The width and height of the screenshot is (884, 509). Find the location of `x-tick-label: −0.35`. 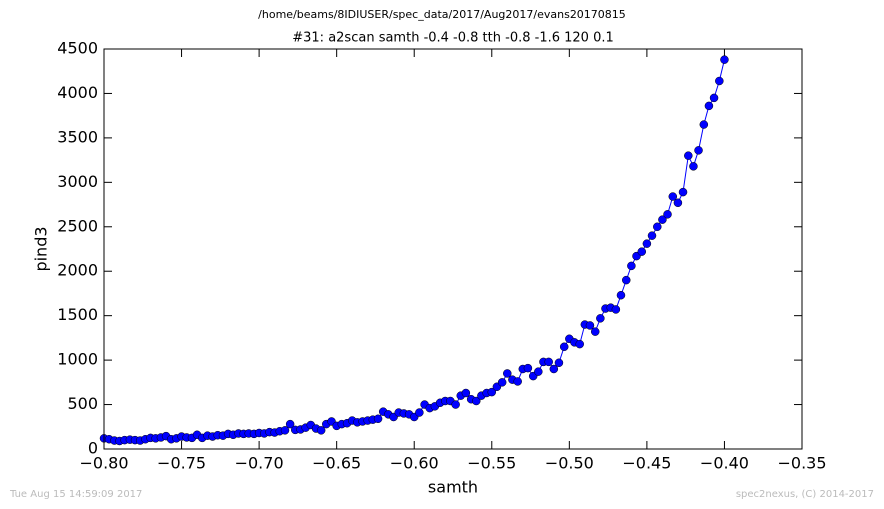

x-tick-label: −0.35 is located at coordinates (801, 463).